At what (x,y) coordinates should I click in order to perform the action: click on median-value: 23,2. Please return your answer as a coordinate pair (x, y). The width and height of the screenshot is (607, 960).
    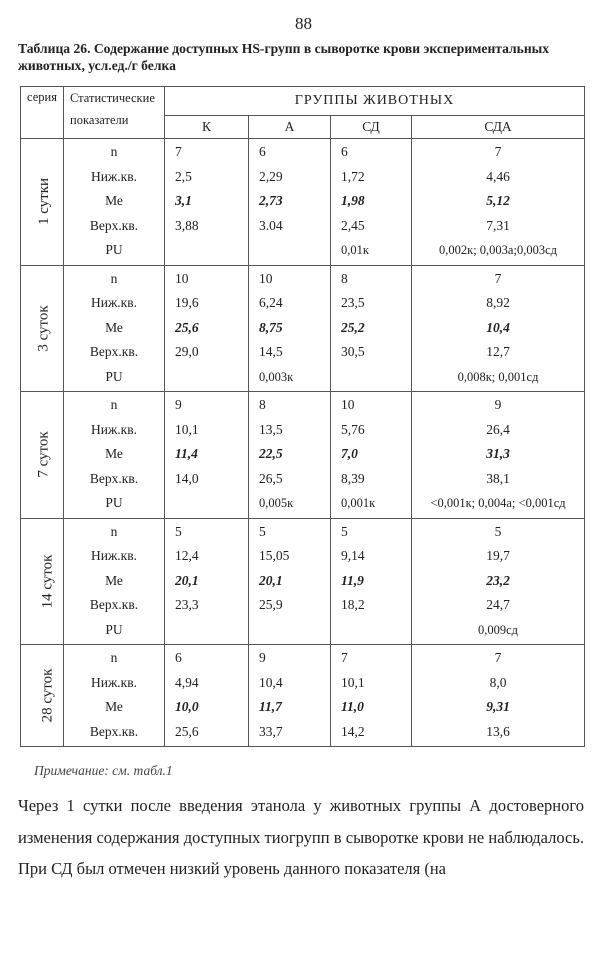
    Looking at the image, I should click on (498, 580).